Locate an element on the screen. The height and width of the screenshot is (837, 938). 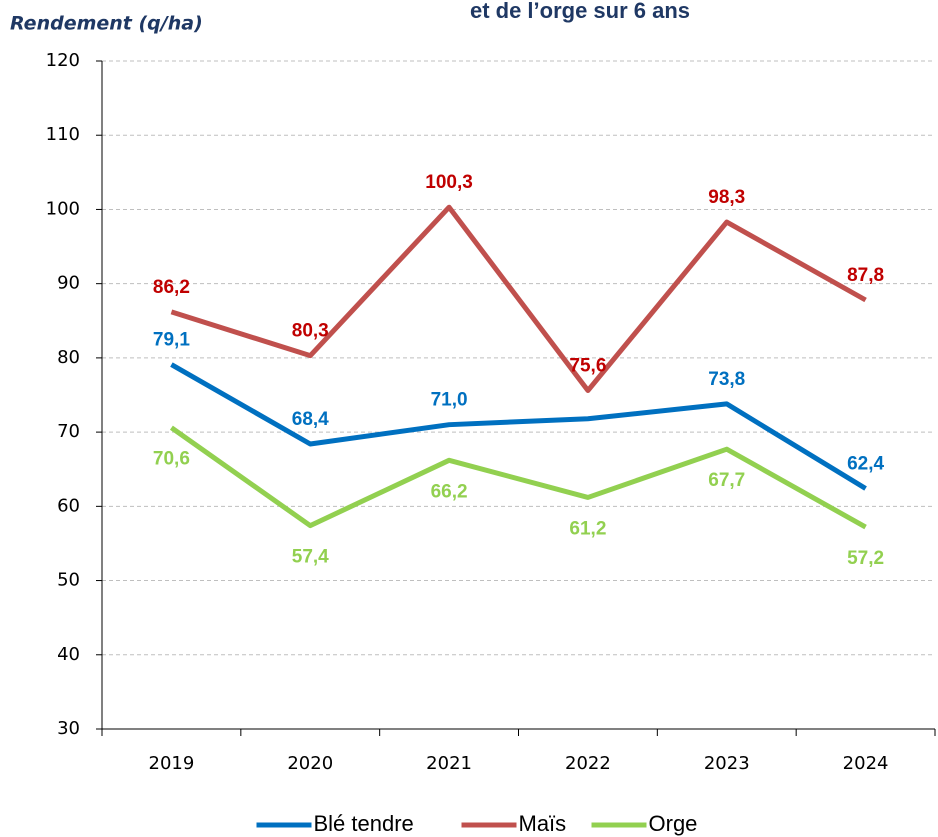
y-tick-label: 100 is located at coordinates (63, 208).